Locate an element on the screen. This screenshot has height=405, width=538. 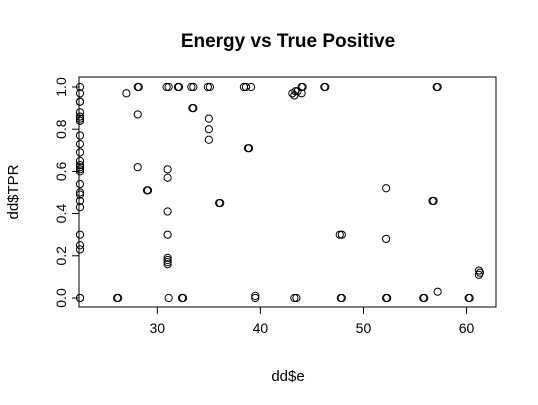
x-tick-label: 40 is located at coordinates (261, 328).